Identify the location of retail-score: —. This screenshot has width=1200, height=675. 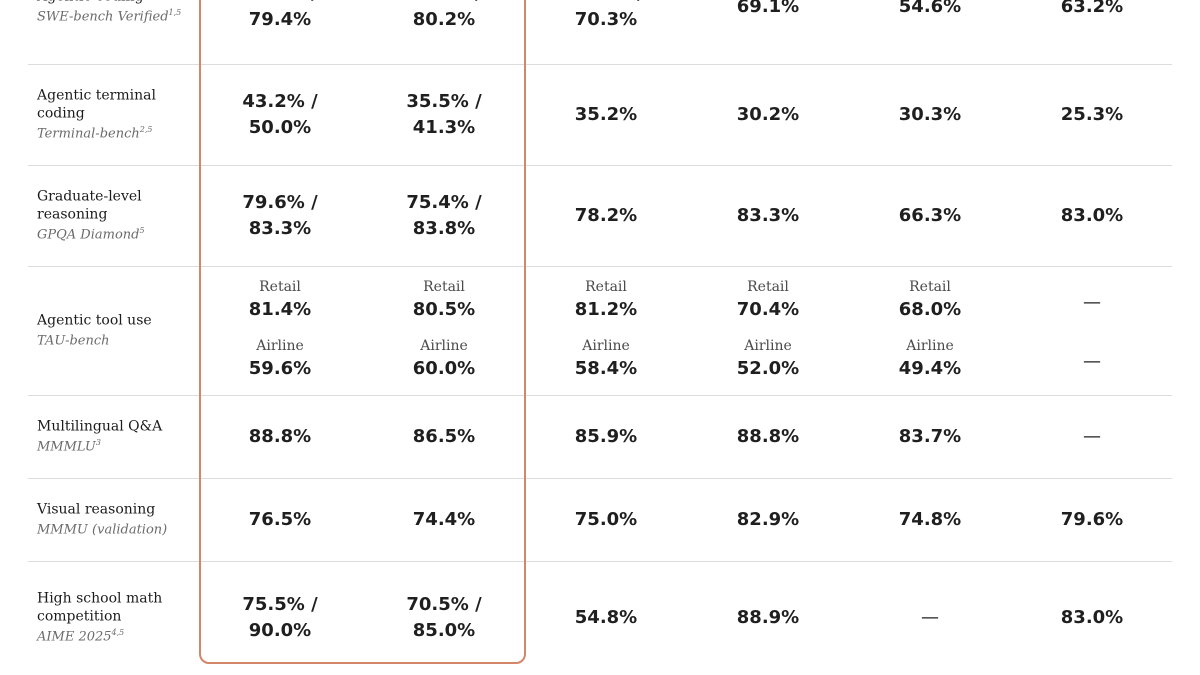
(1092, 301).